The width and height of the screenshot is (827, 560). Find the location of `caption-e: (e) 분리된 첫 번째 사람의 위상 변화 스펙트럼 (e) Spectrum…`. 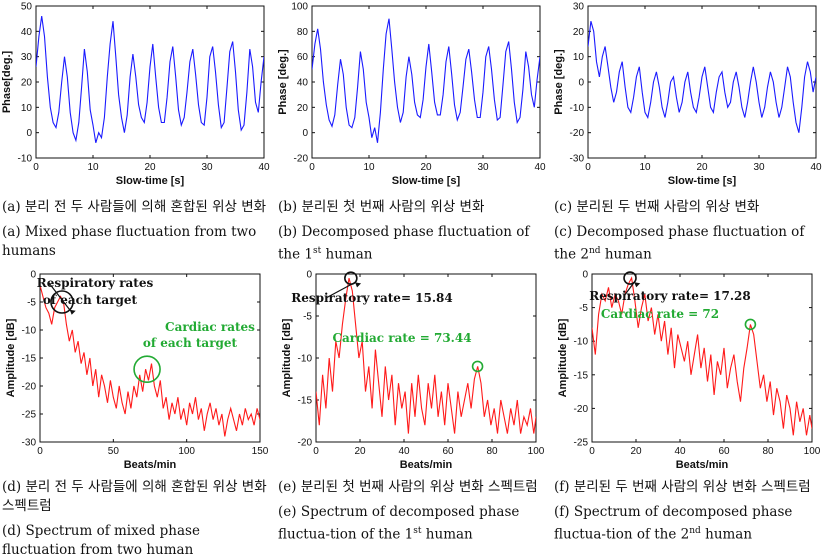

caption-e: (e) 분리된 첫 번째 사람의 위상 변화 스펙트럼 (e) Spectrum… is located at coordinates (412, 511).